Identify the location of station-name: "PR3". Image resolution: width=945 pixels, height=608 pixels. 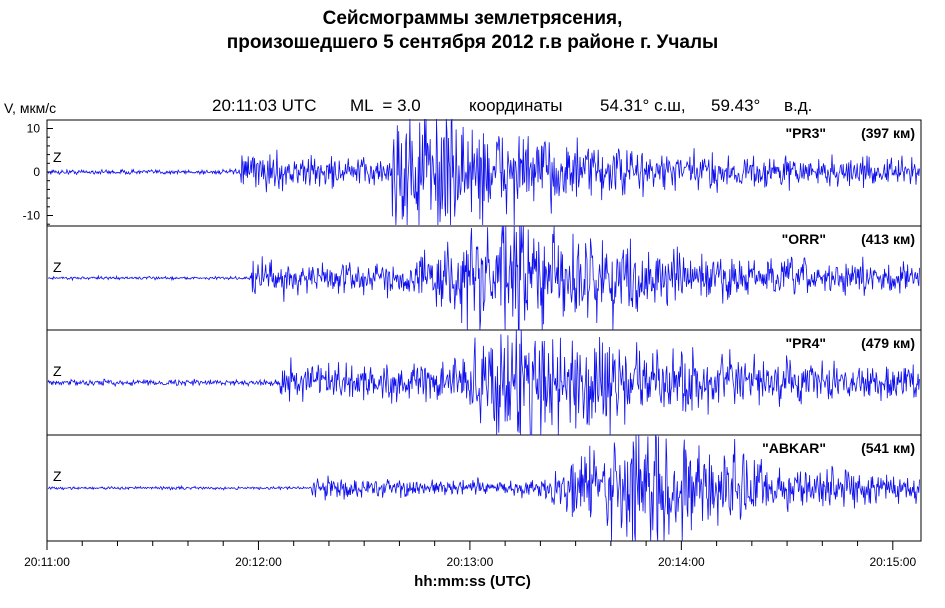
(805, 133).